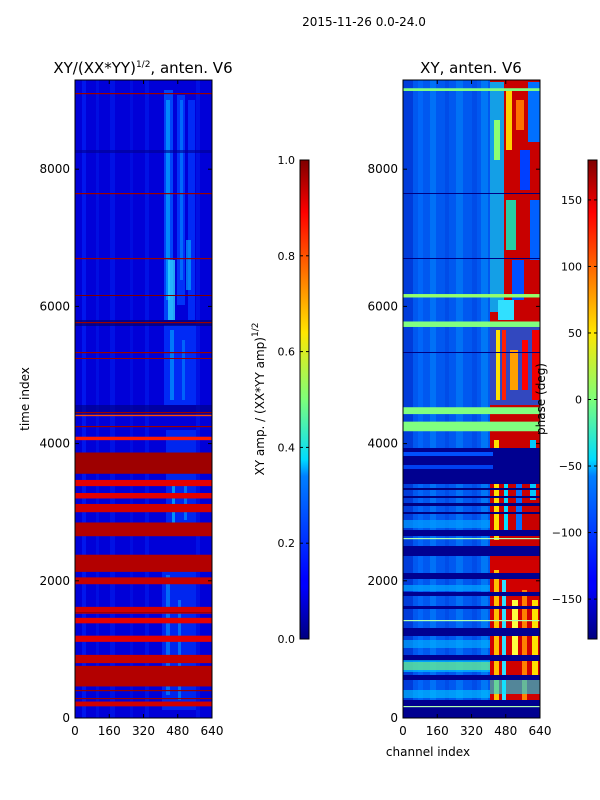 The image size is (600, 800). I want to click on amplitude-y-tick-label: 4000, so click(54, 444).